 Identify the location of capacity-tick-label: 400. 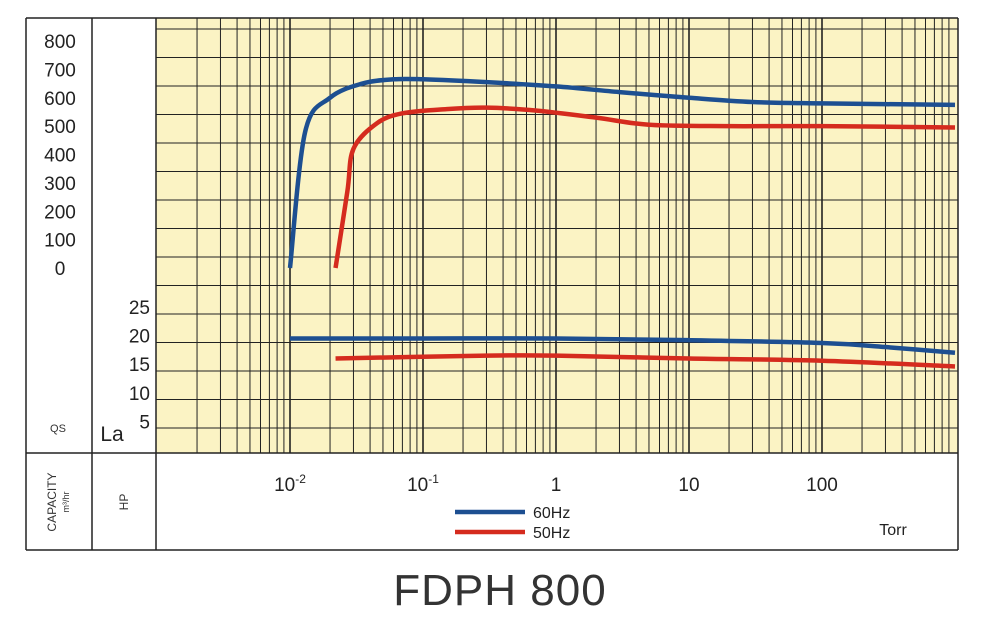
(60, 156).